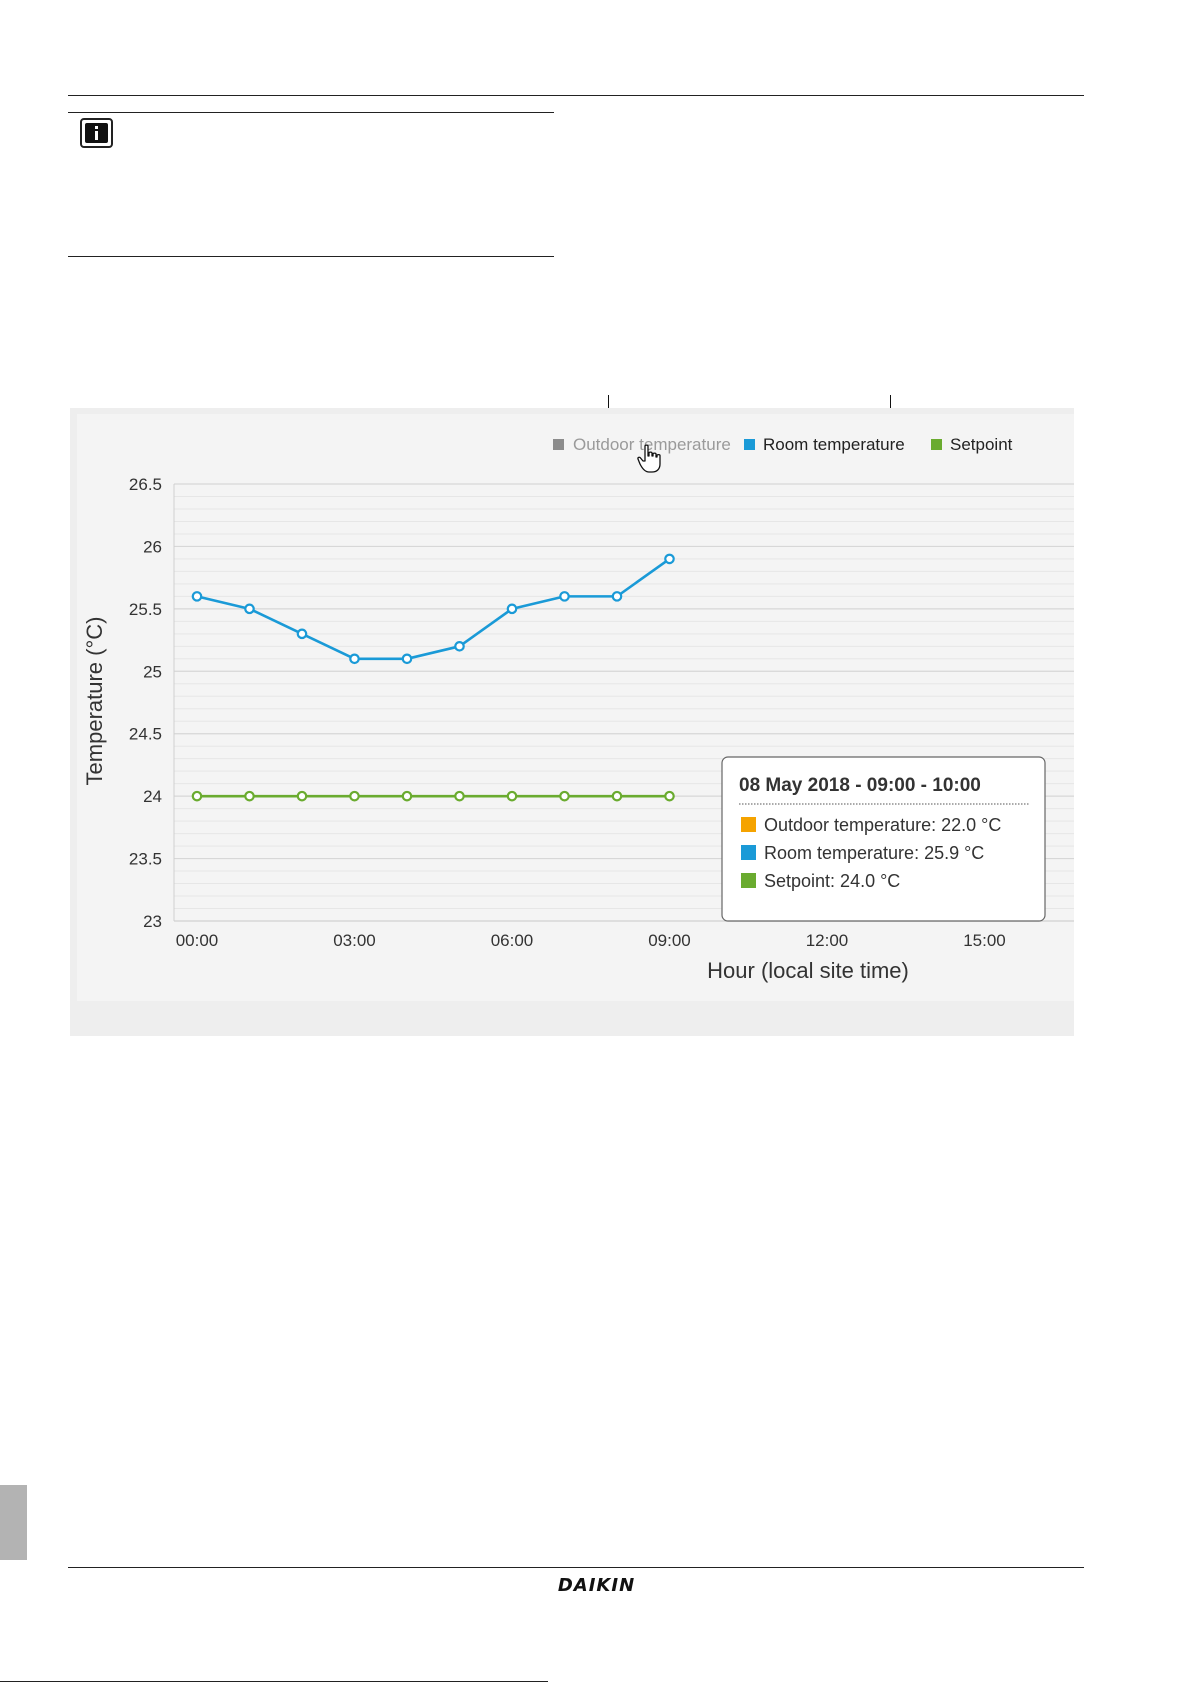 This screenshot has height=1684, width=1191. Describe the element at coordinates (152, 671) in the screenshot. I see `y-tick-label: 25` at that location.